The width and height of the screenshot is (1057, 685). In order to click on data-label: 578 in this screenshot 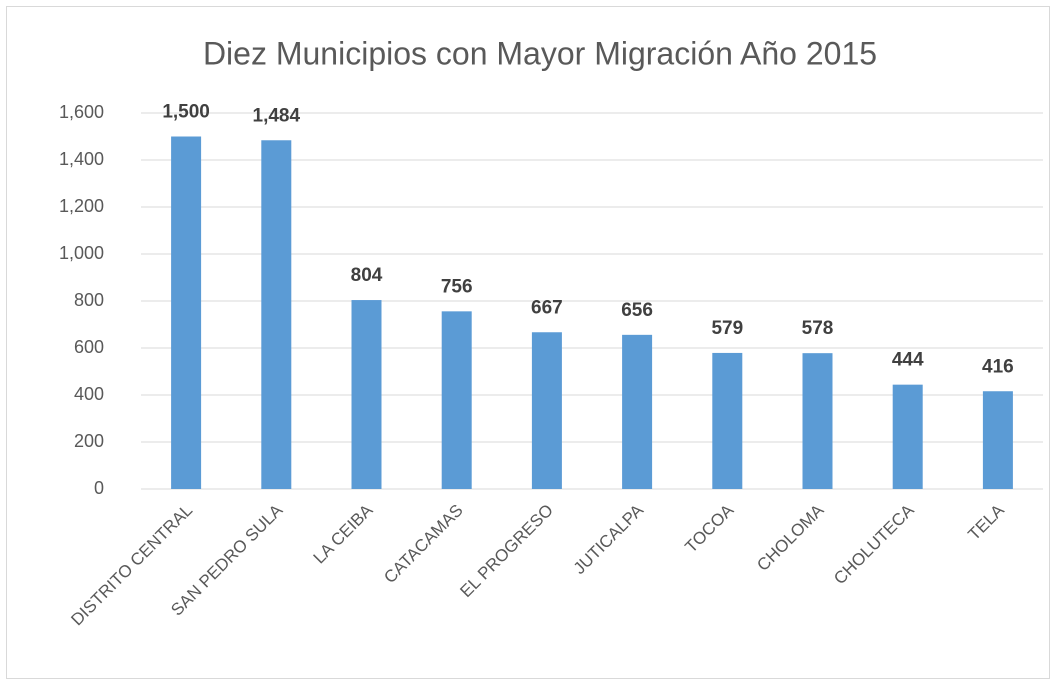, I will do `click(818, 328)`.